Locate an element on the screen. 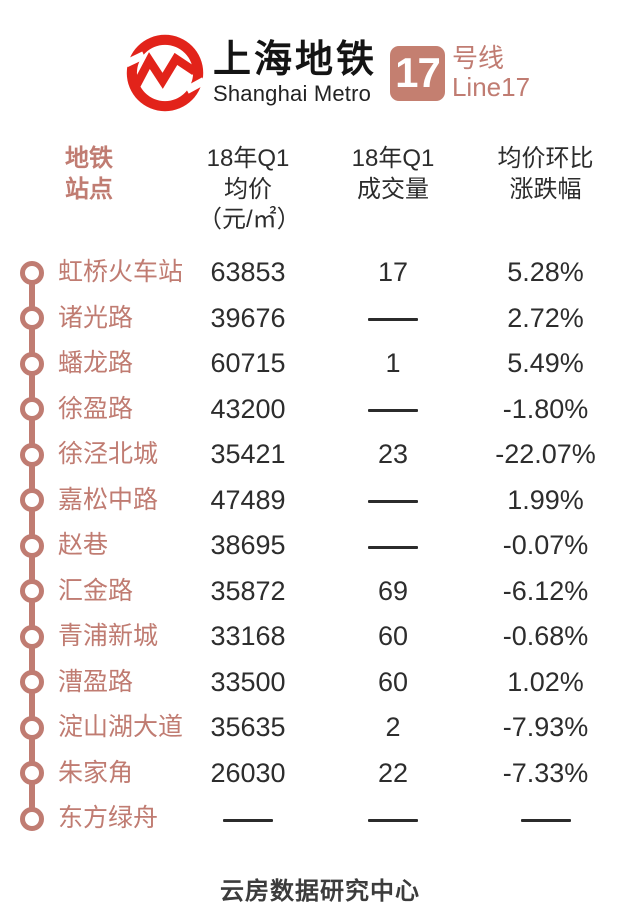 The width and height of the screenshot is (640, 921). table-row: 徐盈路 43200 -1.80% is located at coordinates (320, 410).